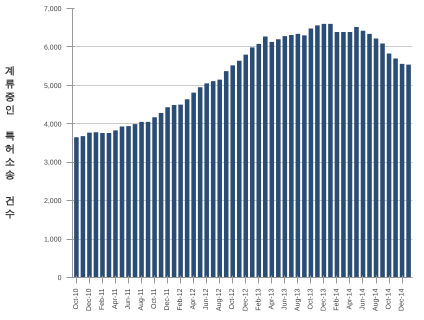 The image size is (424, 320). I want to click on text: 계류중인 특허소송 건수, so click(10, 143).